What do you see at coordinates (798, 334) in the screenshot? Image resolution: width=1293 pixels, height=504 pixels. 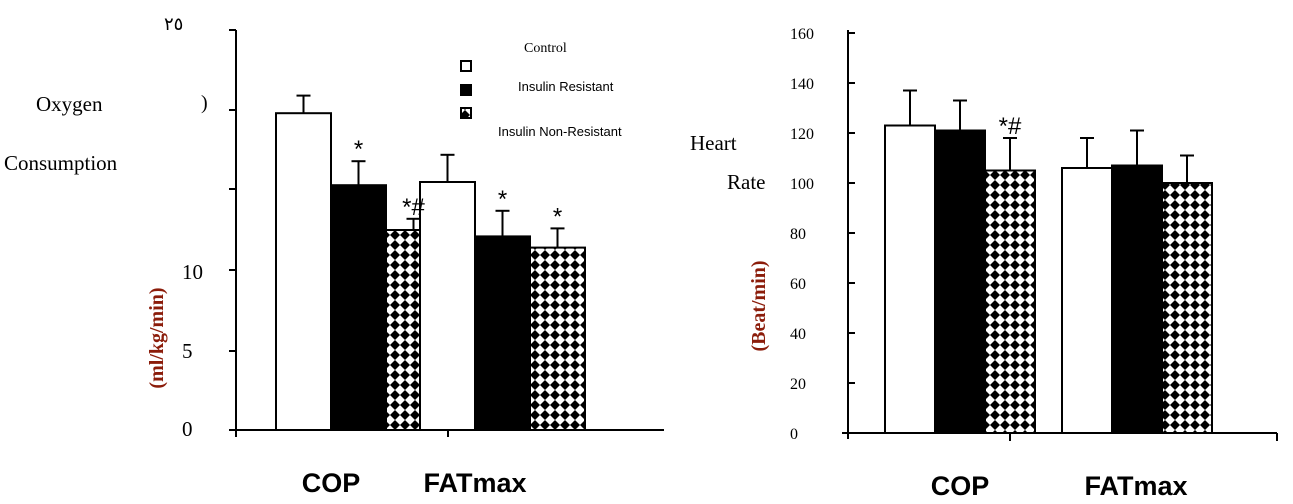 I see `chart2-y-tick-label: 40` at bounding box center [798, 334].